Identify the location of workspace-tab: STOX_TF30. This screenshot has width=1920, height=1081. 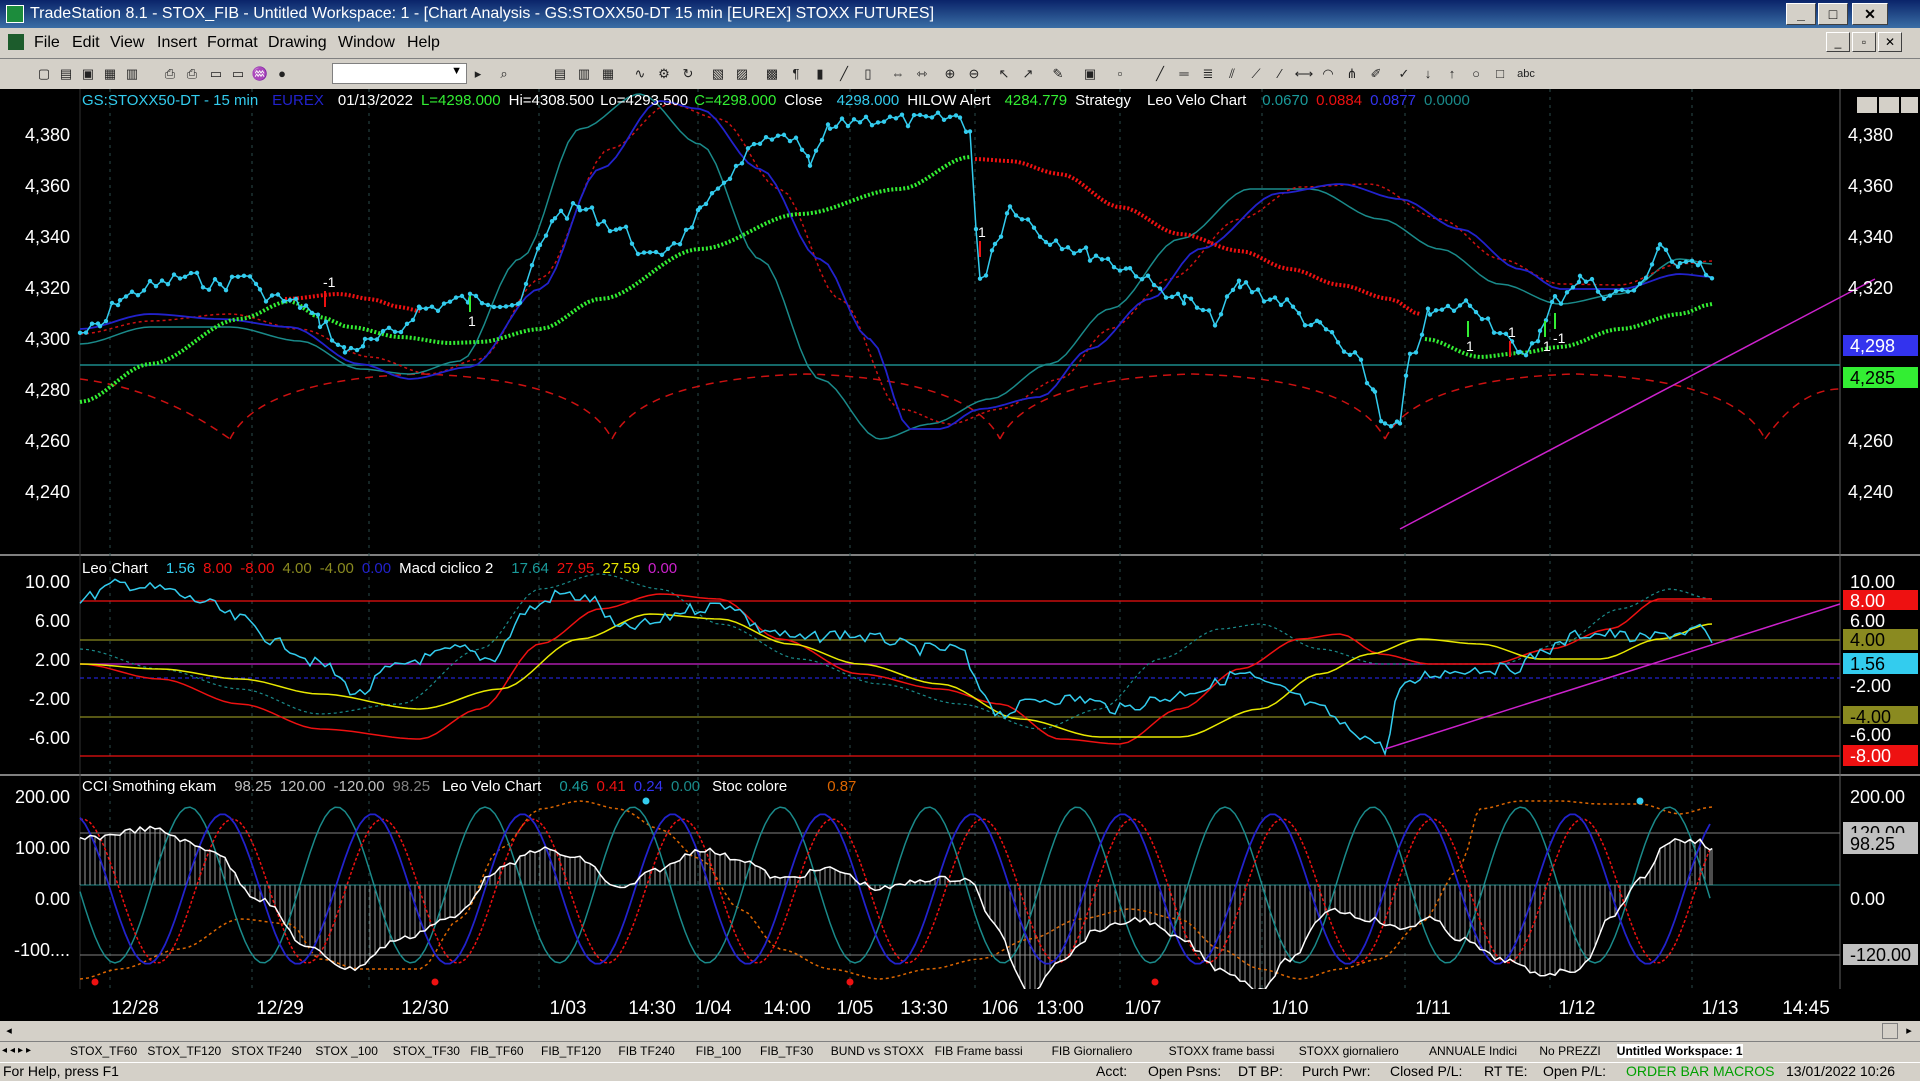
(426, 1051).